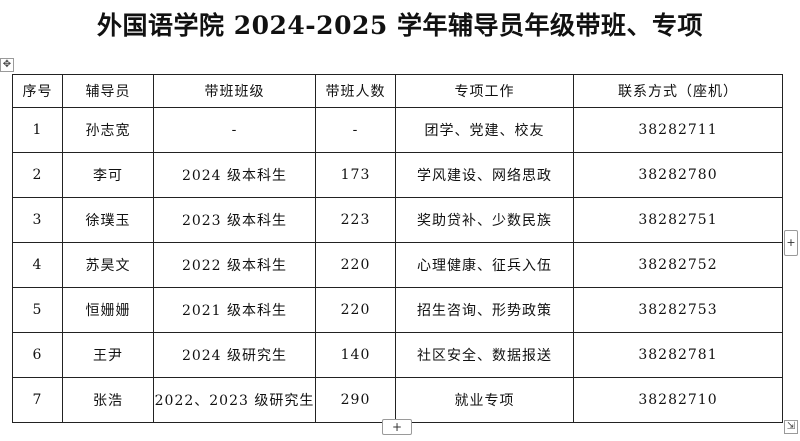 The width and height of the screenshot is (800, 441). Describe the element at coordinates (234, 265) in the screenshot. I see `cell-class: 2022 级本科生` at that location.